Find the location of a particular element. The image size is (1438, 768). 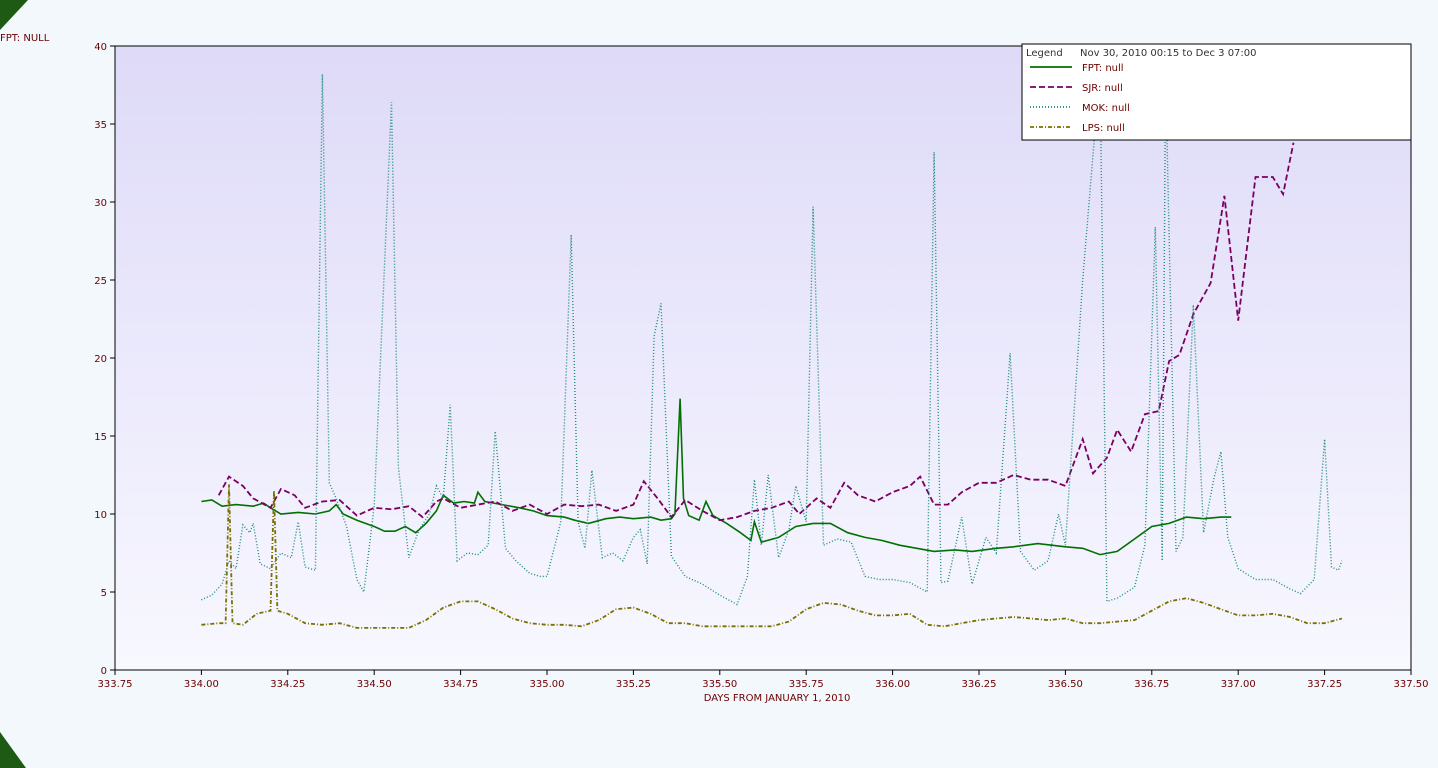

x-axis-title: DAYS FROM JANUARY 1, 2010 is located at coordinates (777, 698).